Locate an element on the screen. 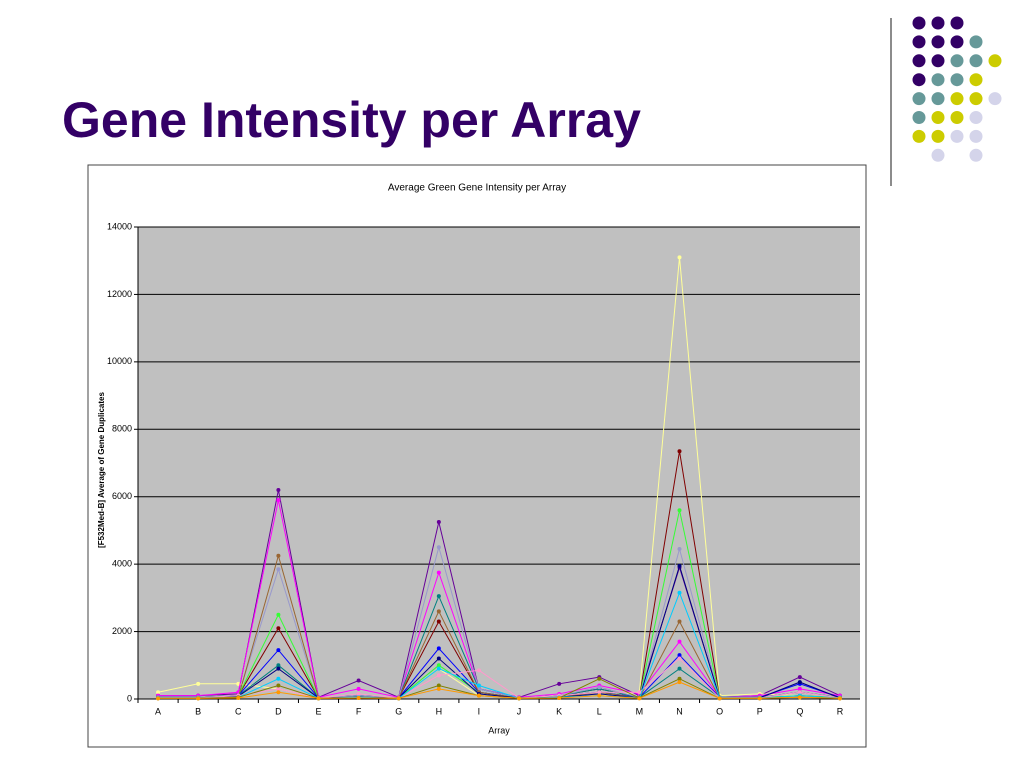 This screenshot has width=1024, height=768. x-tick-label: N is located at coordinates (679, 711).